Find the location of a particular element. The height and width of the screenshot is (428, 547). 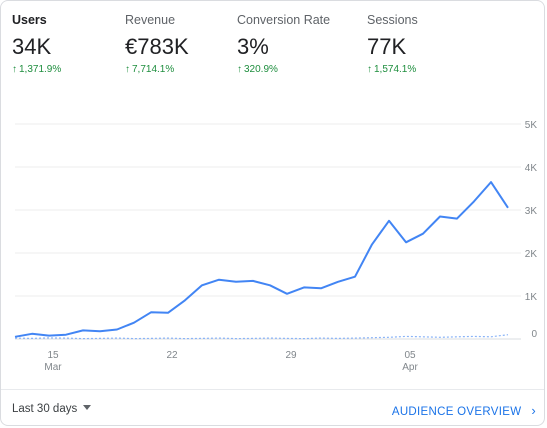

metric-value: €783K is located at coordinates (157, 46).